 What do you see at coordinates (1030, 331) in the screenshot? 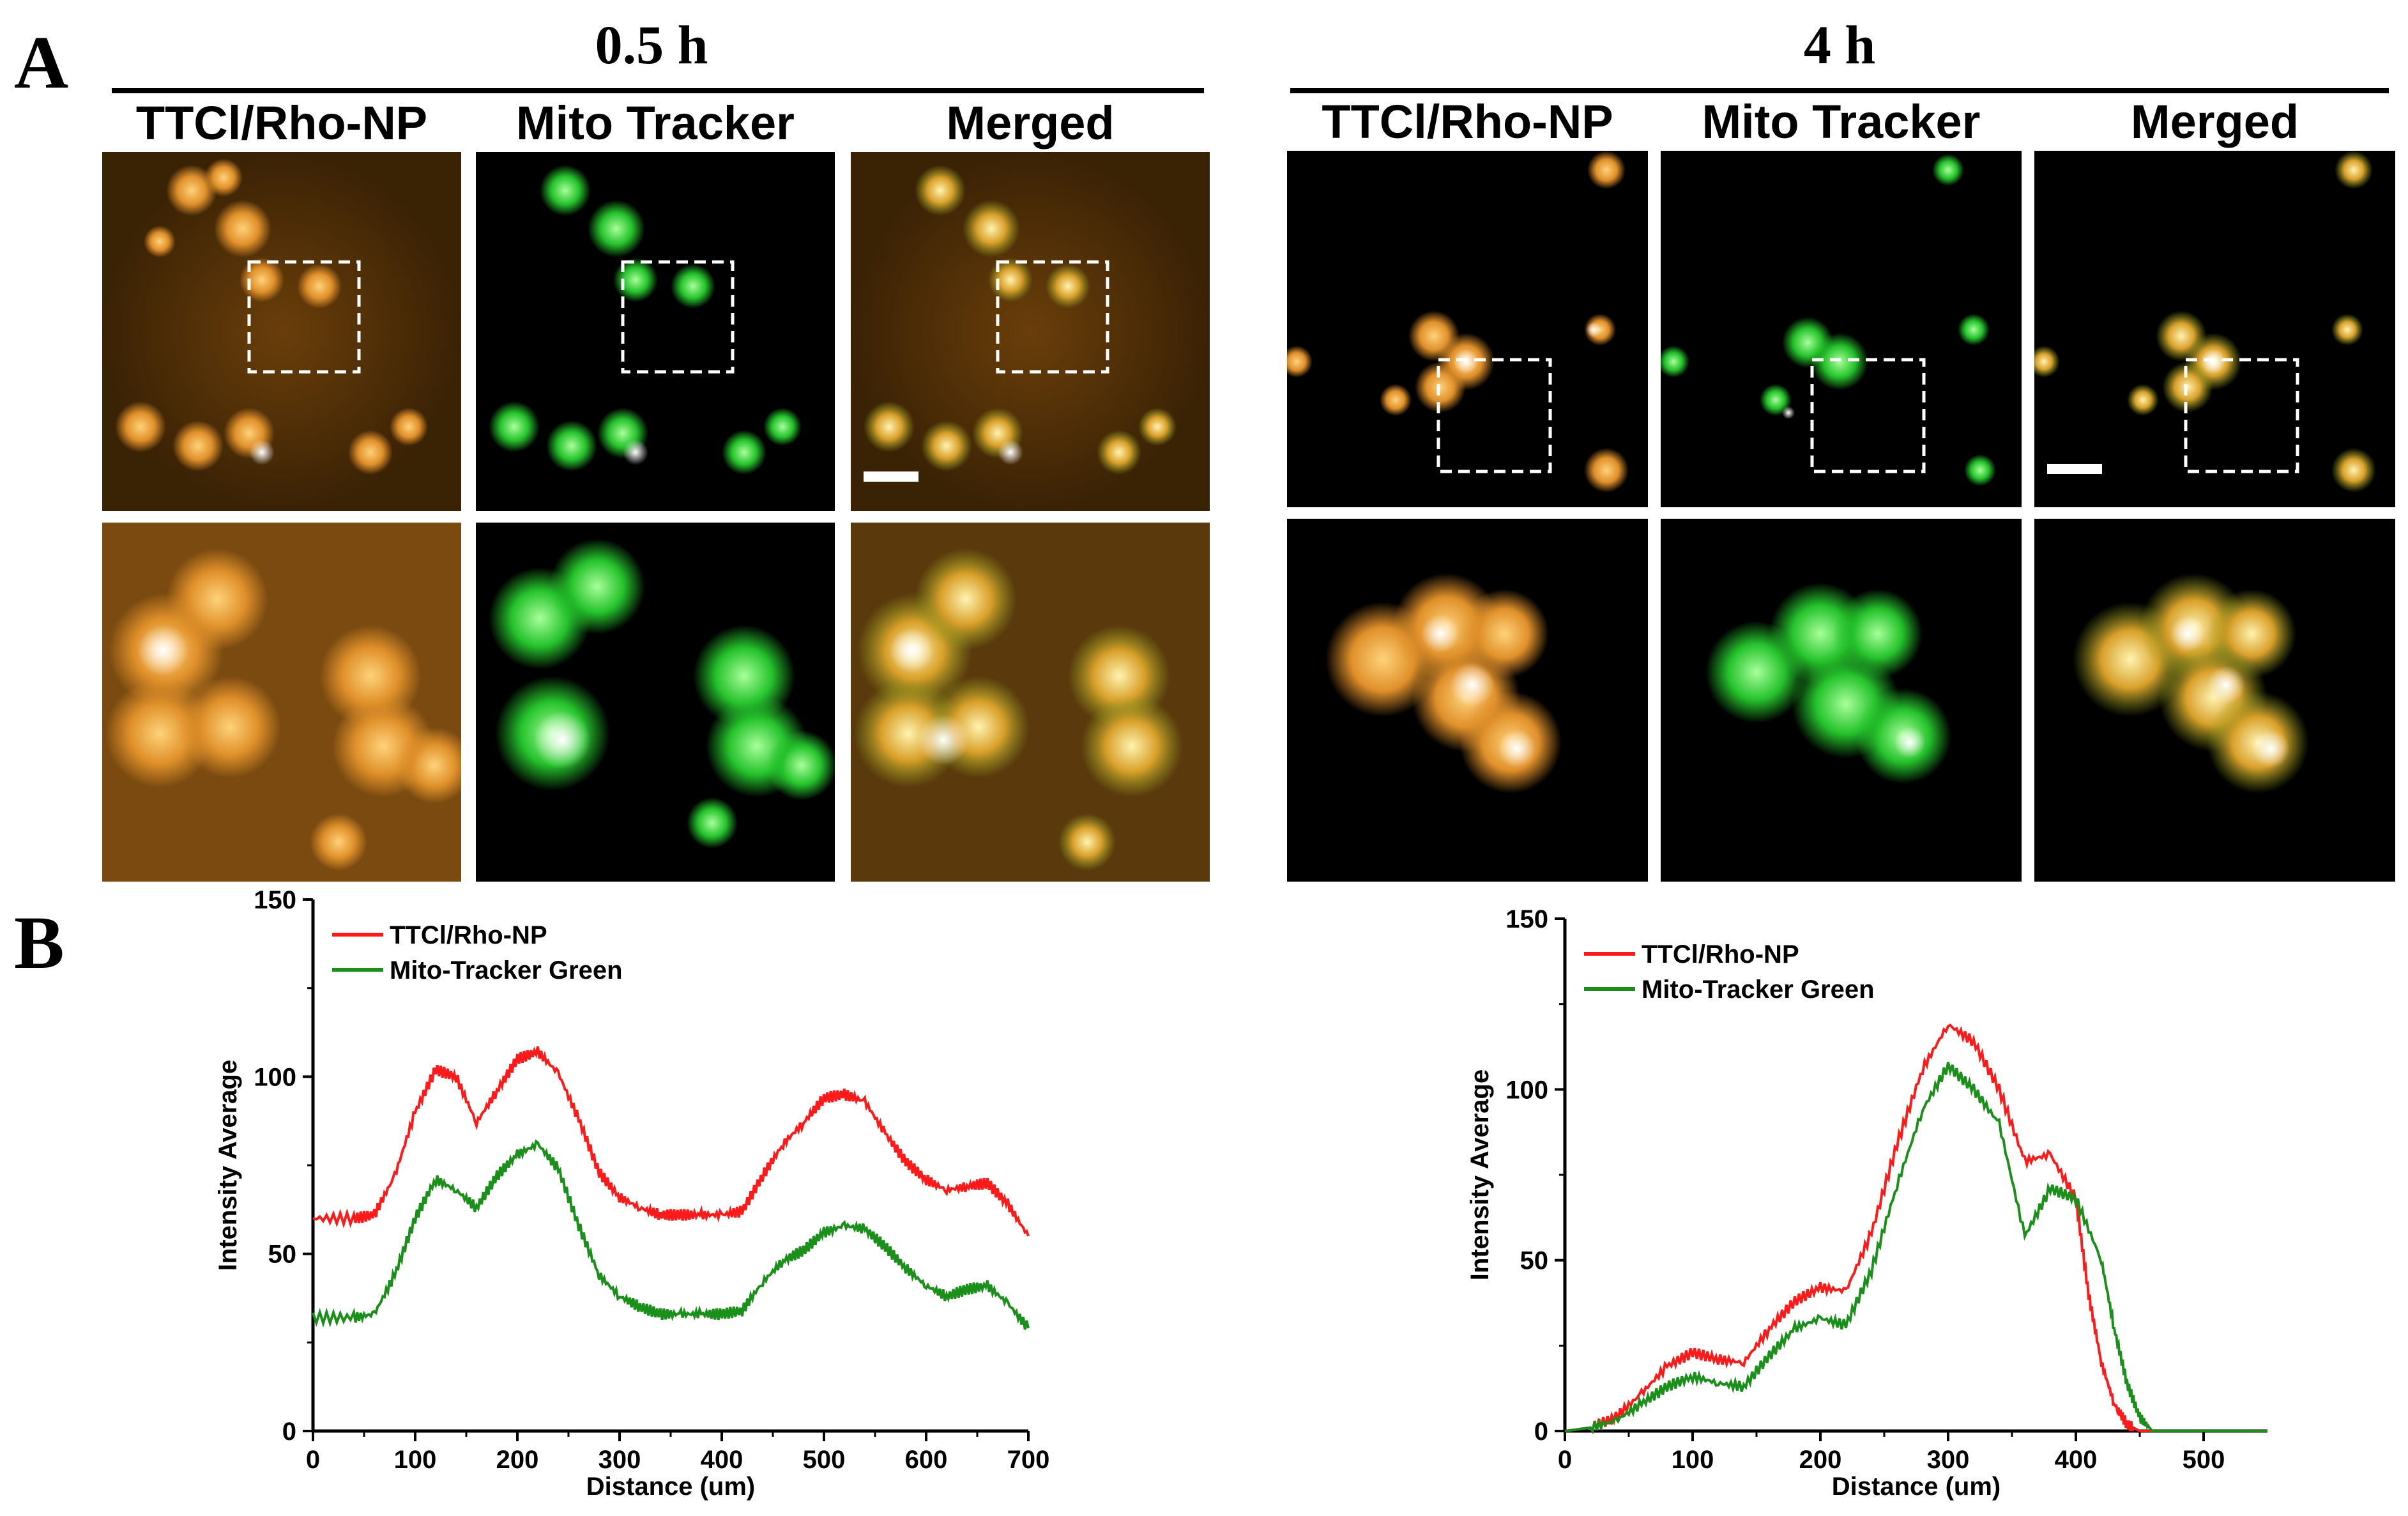
I see `micrograph-0.5h-merged-overview` at bounding box center [1030, 331].